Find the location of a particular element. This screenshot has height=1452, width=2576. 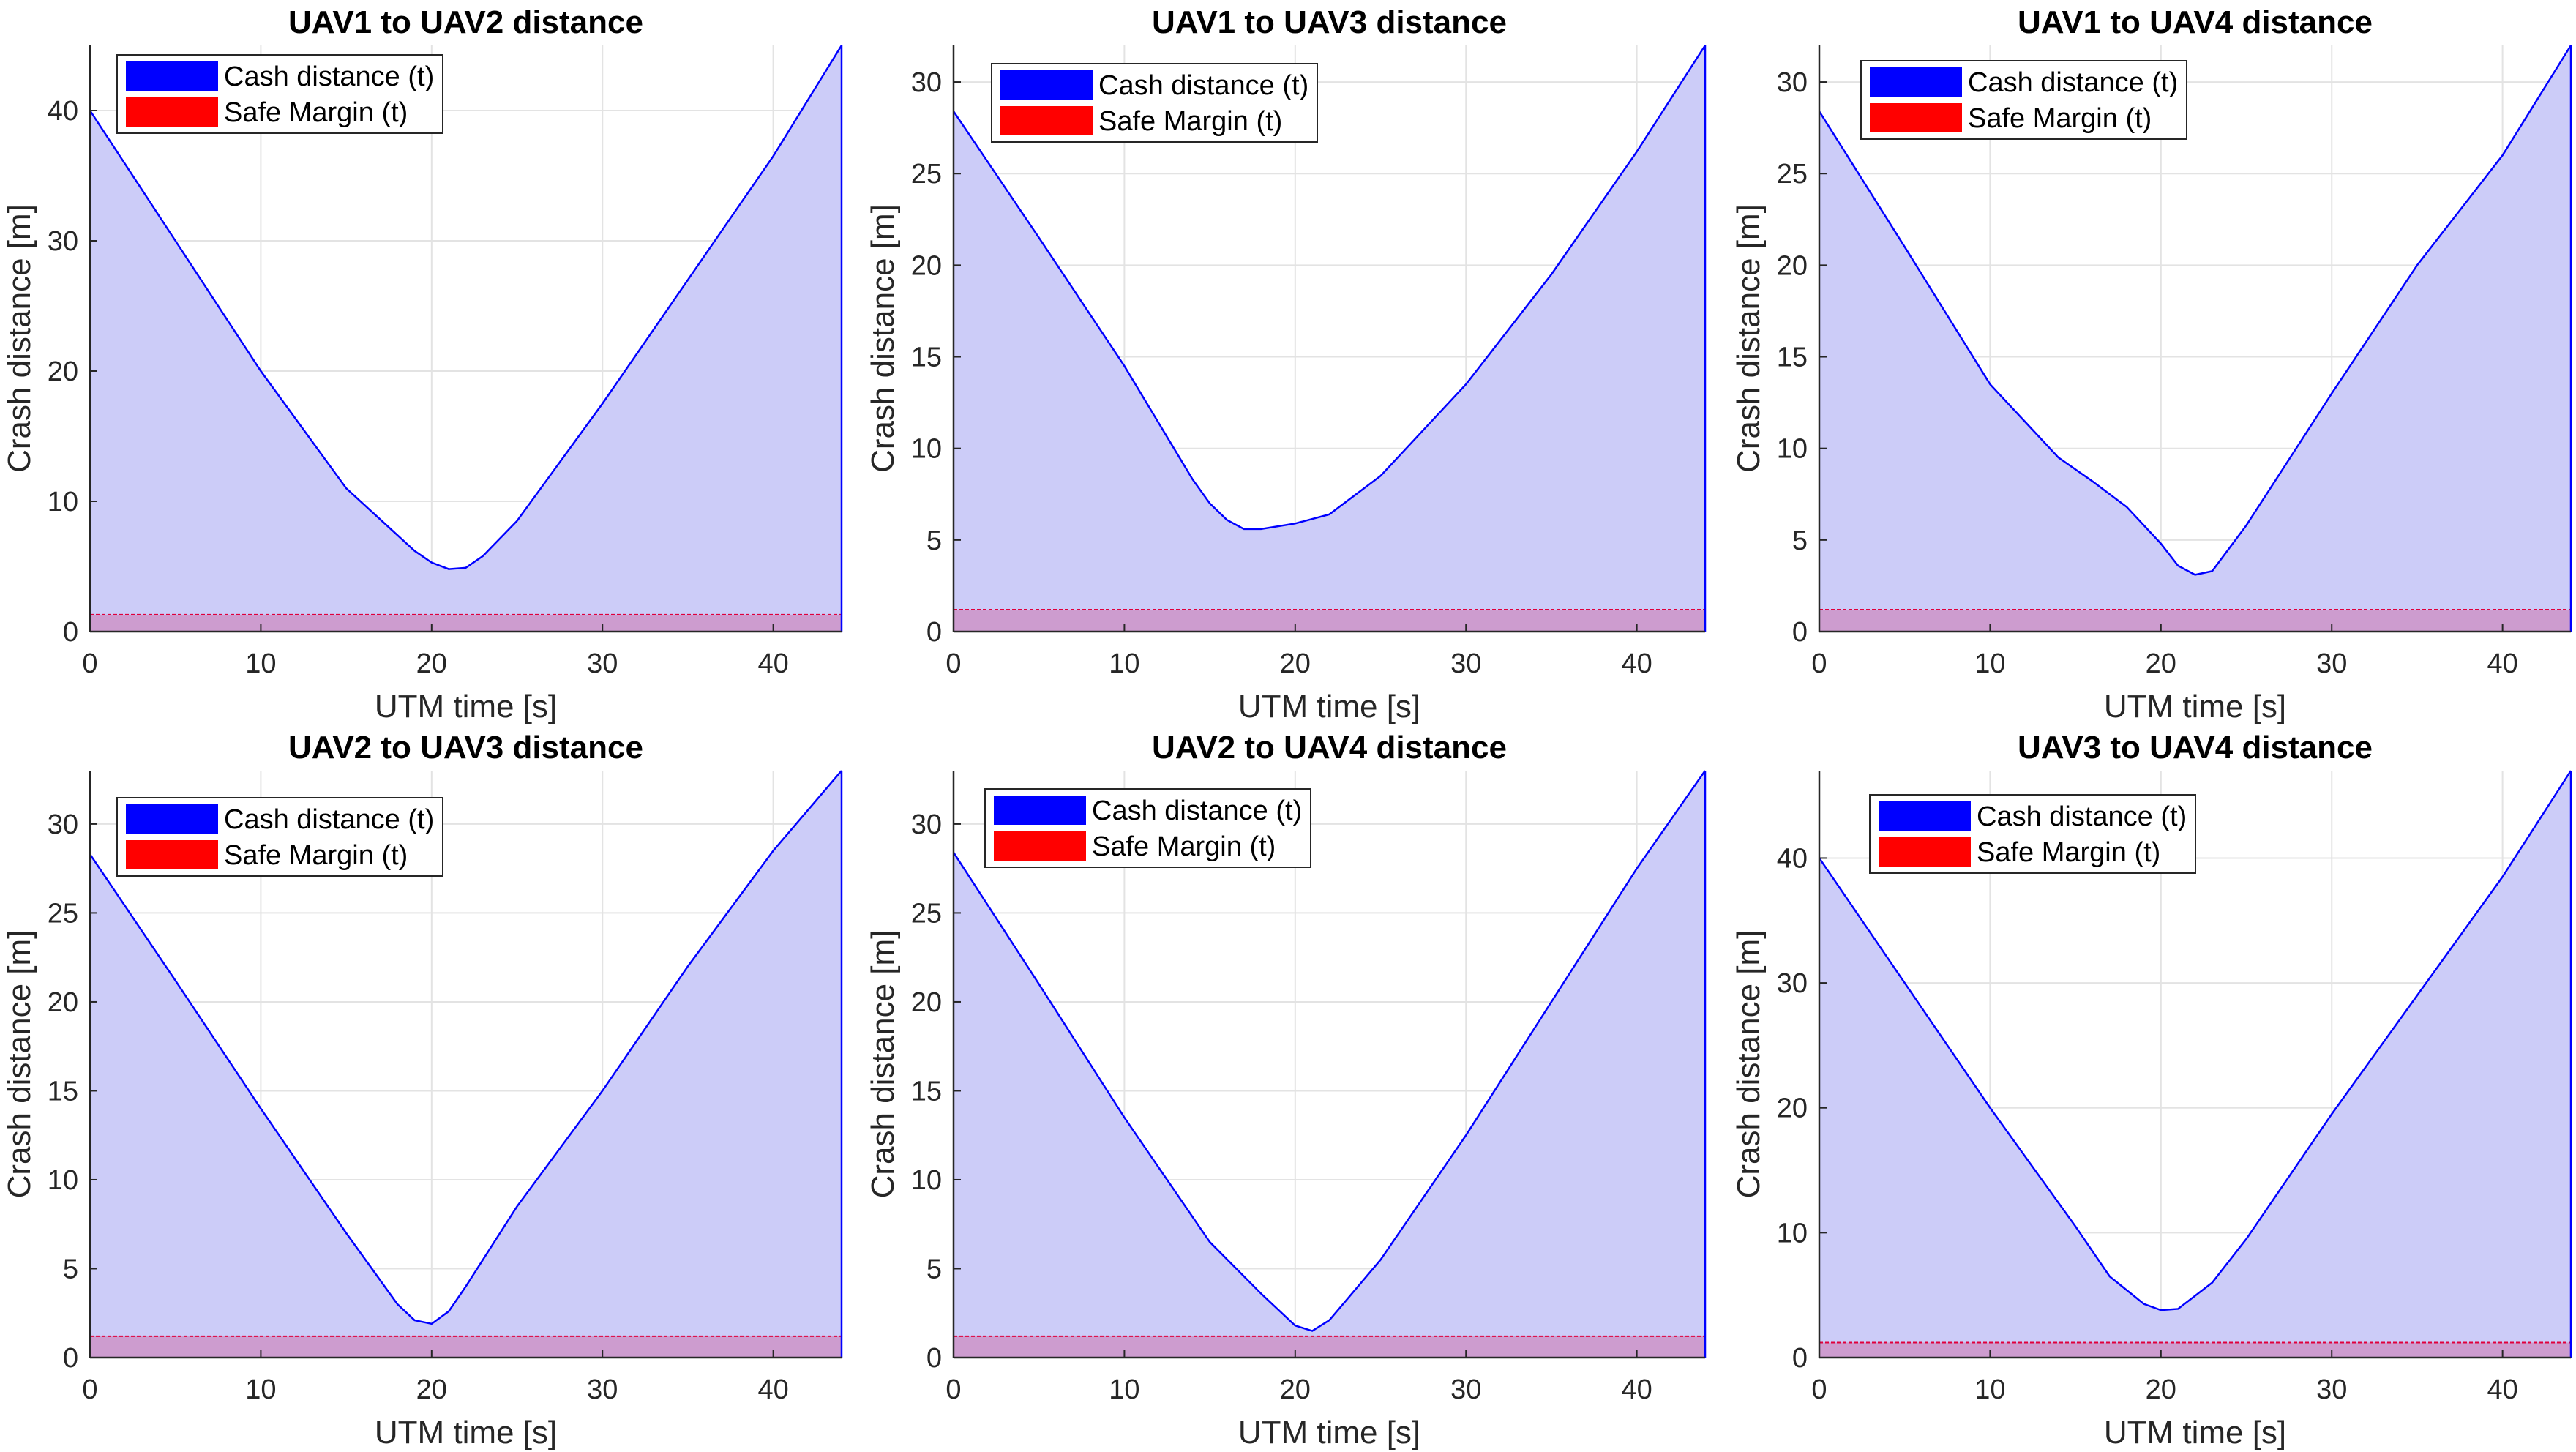

chart-title: UAV1 to UAV4 distance is located at coordinates (2195, 22).